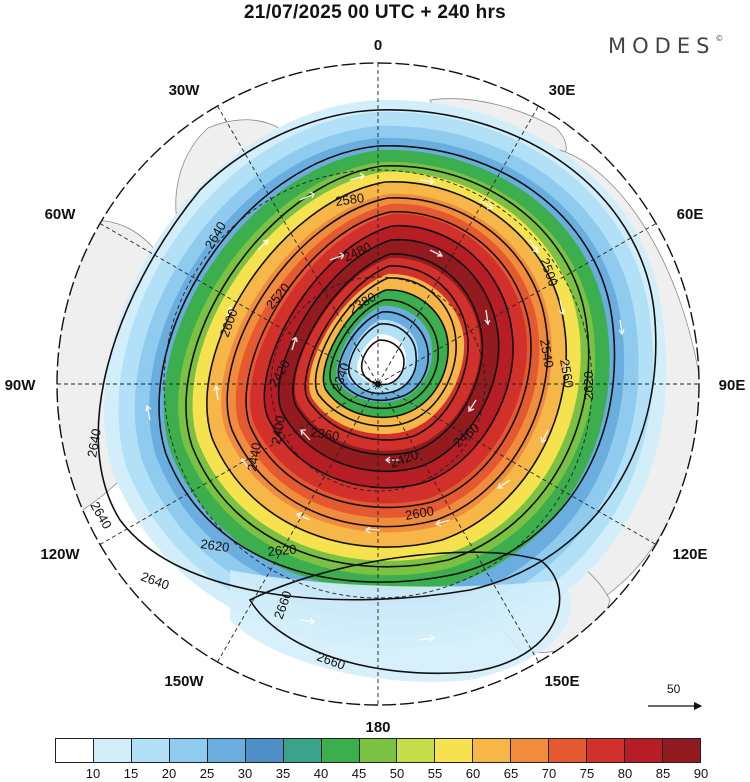  I want to click on colorbar-tick-label: 70, so click(549, 773).